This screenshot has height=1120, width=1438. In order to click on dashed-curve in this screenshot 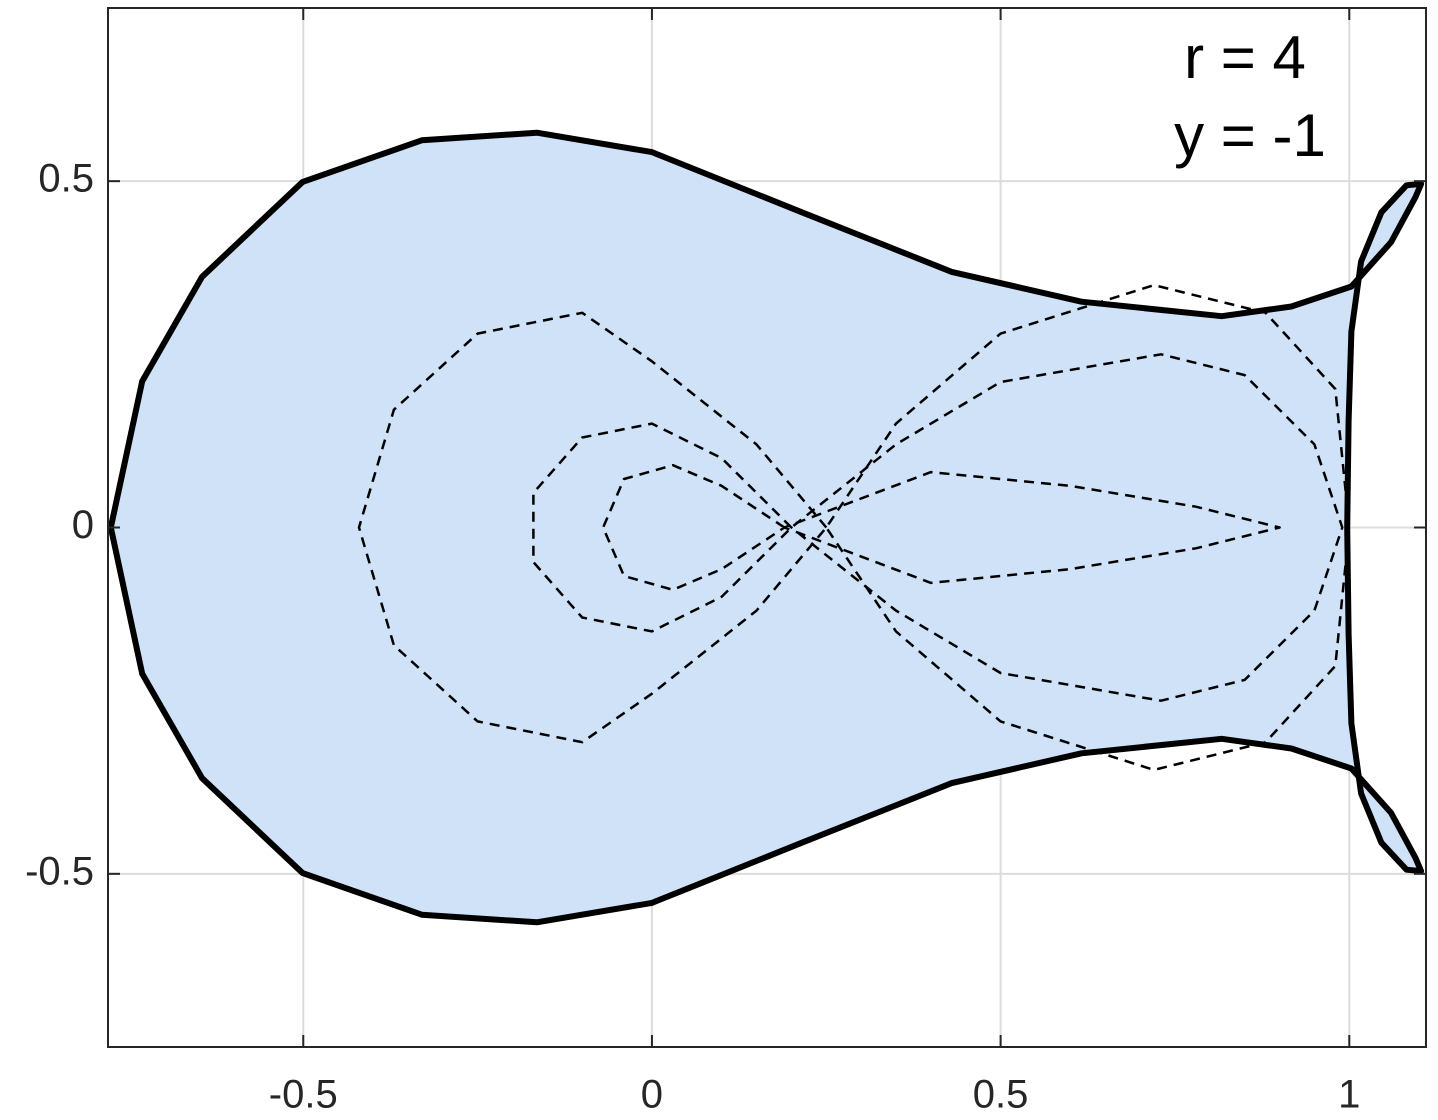, I will do `click(941, 527)`.